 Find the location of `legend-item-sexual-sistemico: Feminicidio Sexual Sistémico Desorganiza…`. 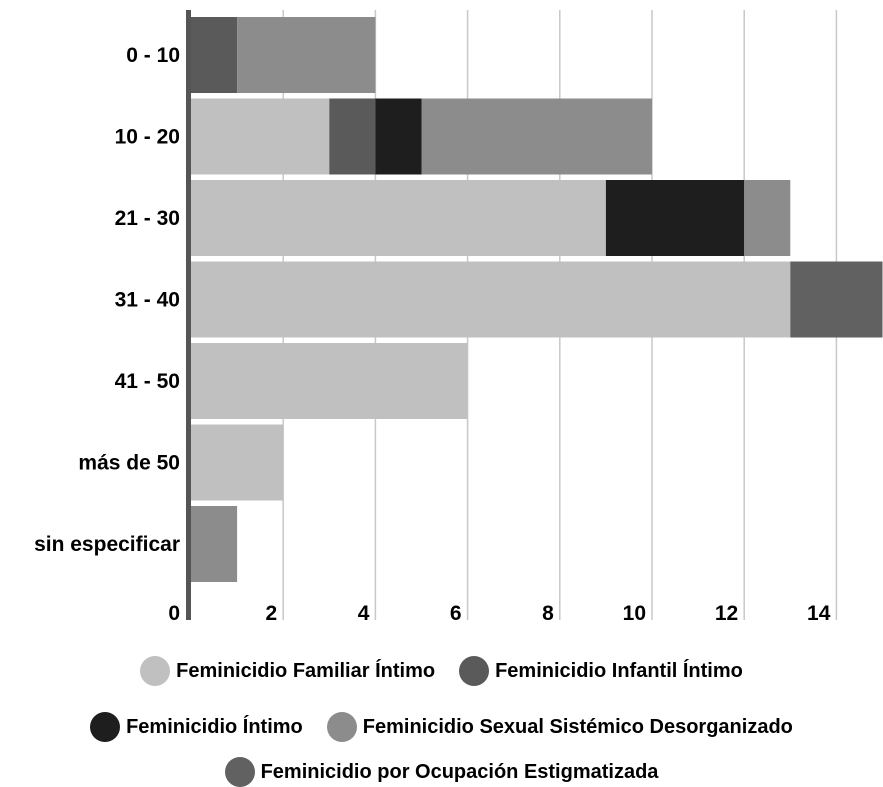

legend-item-sexual-sistemico: Feminicidio Sexual Sistémico Desorganiza… is located at coordinates (559, 727).